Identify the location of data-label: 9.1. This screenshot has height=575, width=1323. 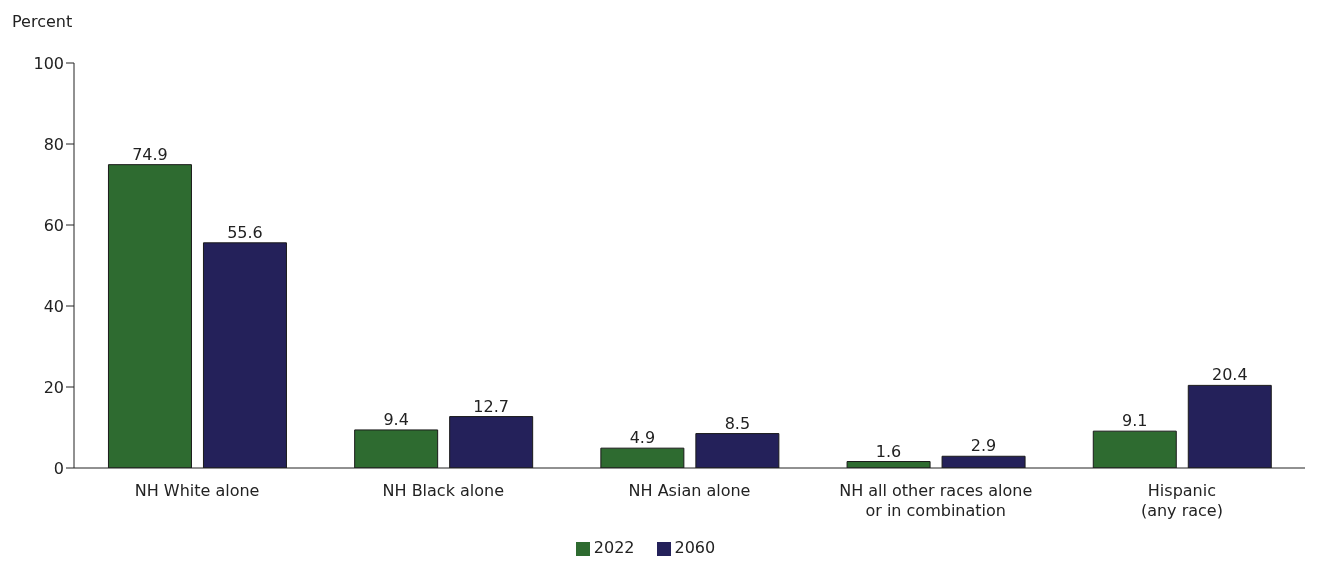
(1135, 421).